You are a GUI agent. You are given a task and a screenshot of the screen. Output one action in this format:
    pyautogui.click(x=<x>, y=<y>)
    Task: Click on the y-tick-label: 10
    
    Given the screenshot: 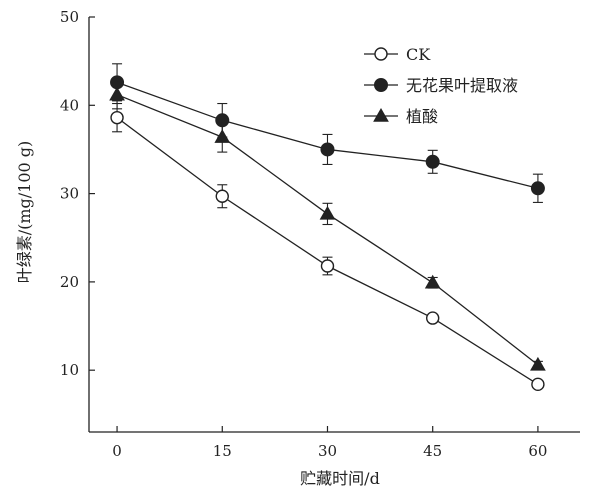 What is the action you would take?
    pyautogui.click(x=69, y=370)
    